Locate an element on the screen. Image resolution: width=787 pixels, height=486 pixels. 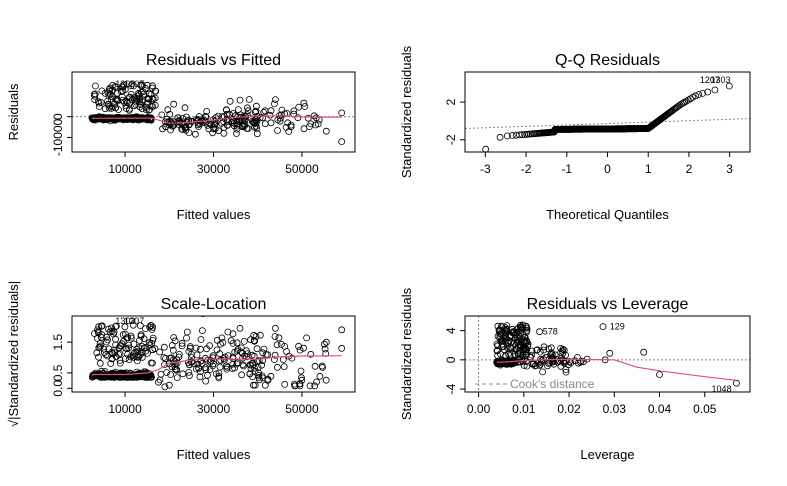
panel-title: Residuals vs Leverage is located at coordinates (608, 304).